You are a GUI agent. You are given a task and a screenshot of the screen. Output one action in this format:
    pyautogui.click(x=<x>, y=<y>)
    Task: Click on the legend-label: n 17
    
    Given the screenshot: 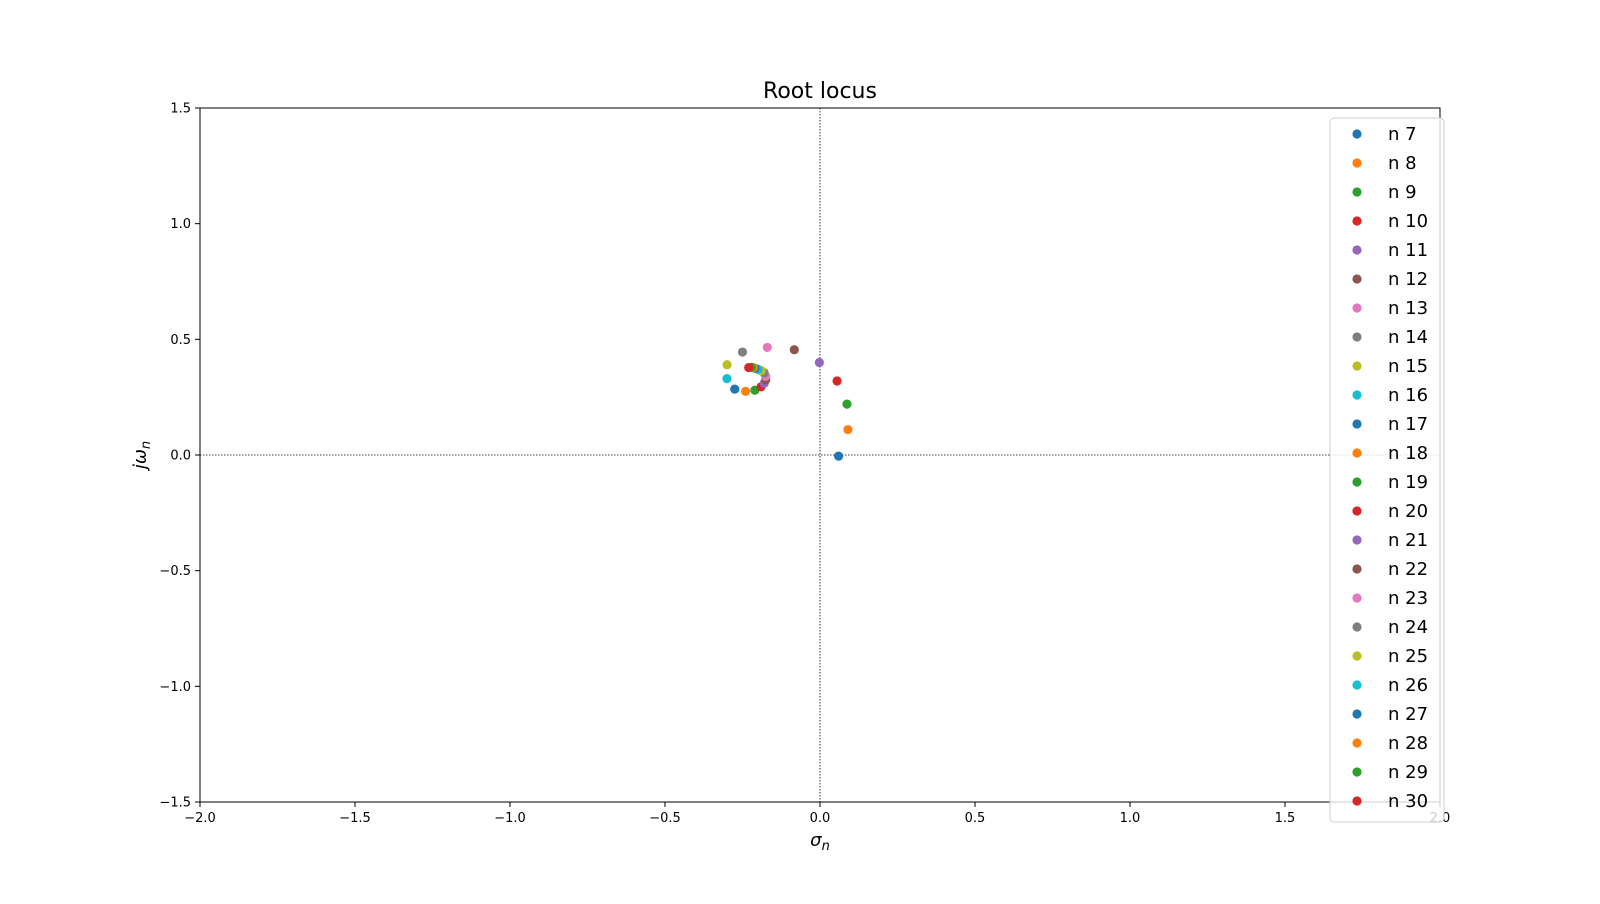 What is the action you would take?
    pyautogui.click(x=1408, y=424)
    